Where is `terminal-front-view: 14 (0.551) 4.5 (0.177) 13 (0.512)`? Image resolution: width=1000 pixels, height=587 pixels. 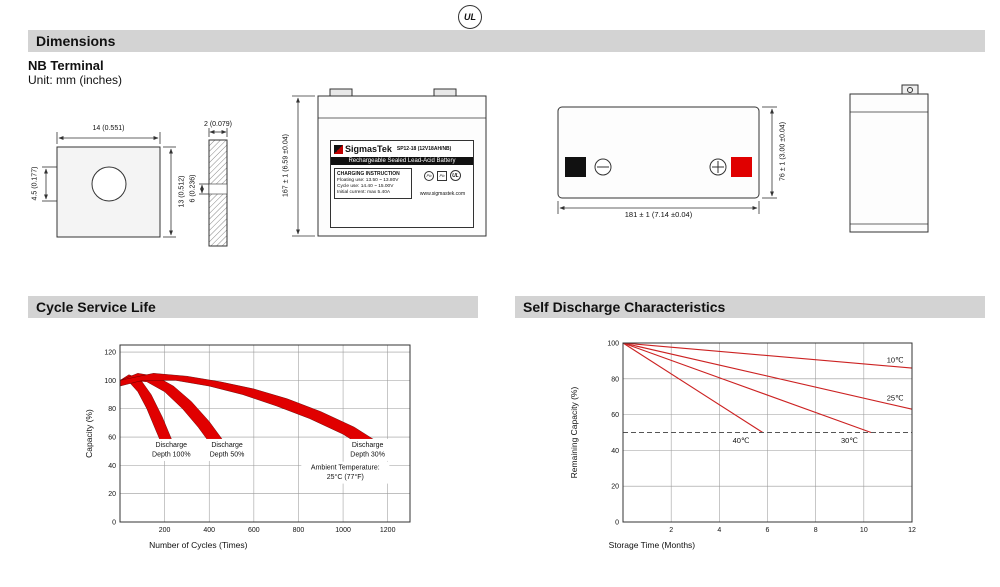 terminal-front-view: 14 (0.551) 4.5 (0.177) 13 (0.512) is located at coordinates (112, 189).